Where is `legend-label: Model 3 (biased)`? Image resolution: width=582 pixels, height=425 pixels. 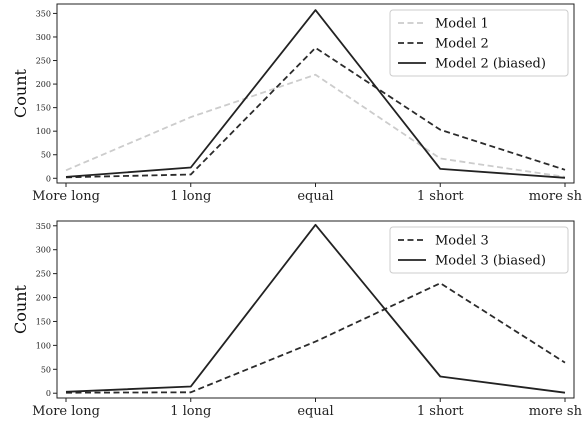
legend-label: Model 3 (biased) is located at coordinates (490, 261).